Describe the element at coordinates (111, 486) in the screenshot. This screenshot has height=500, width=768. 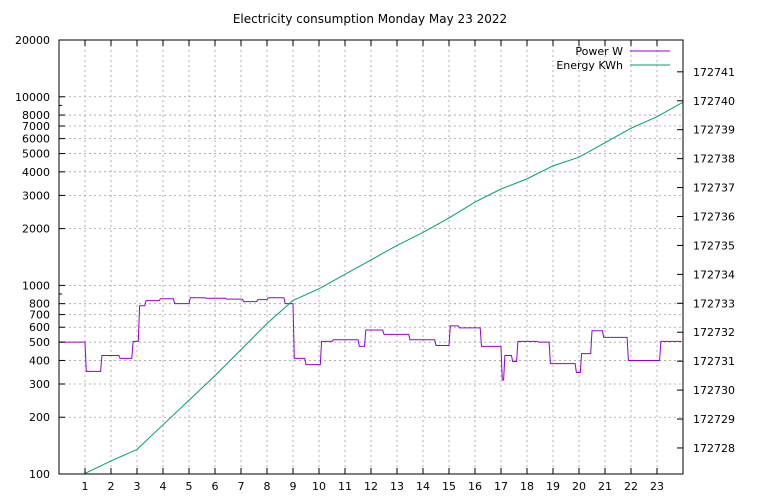
I see `x-tick-label: 2` at that location.